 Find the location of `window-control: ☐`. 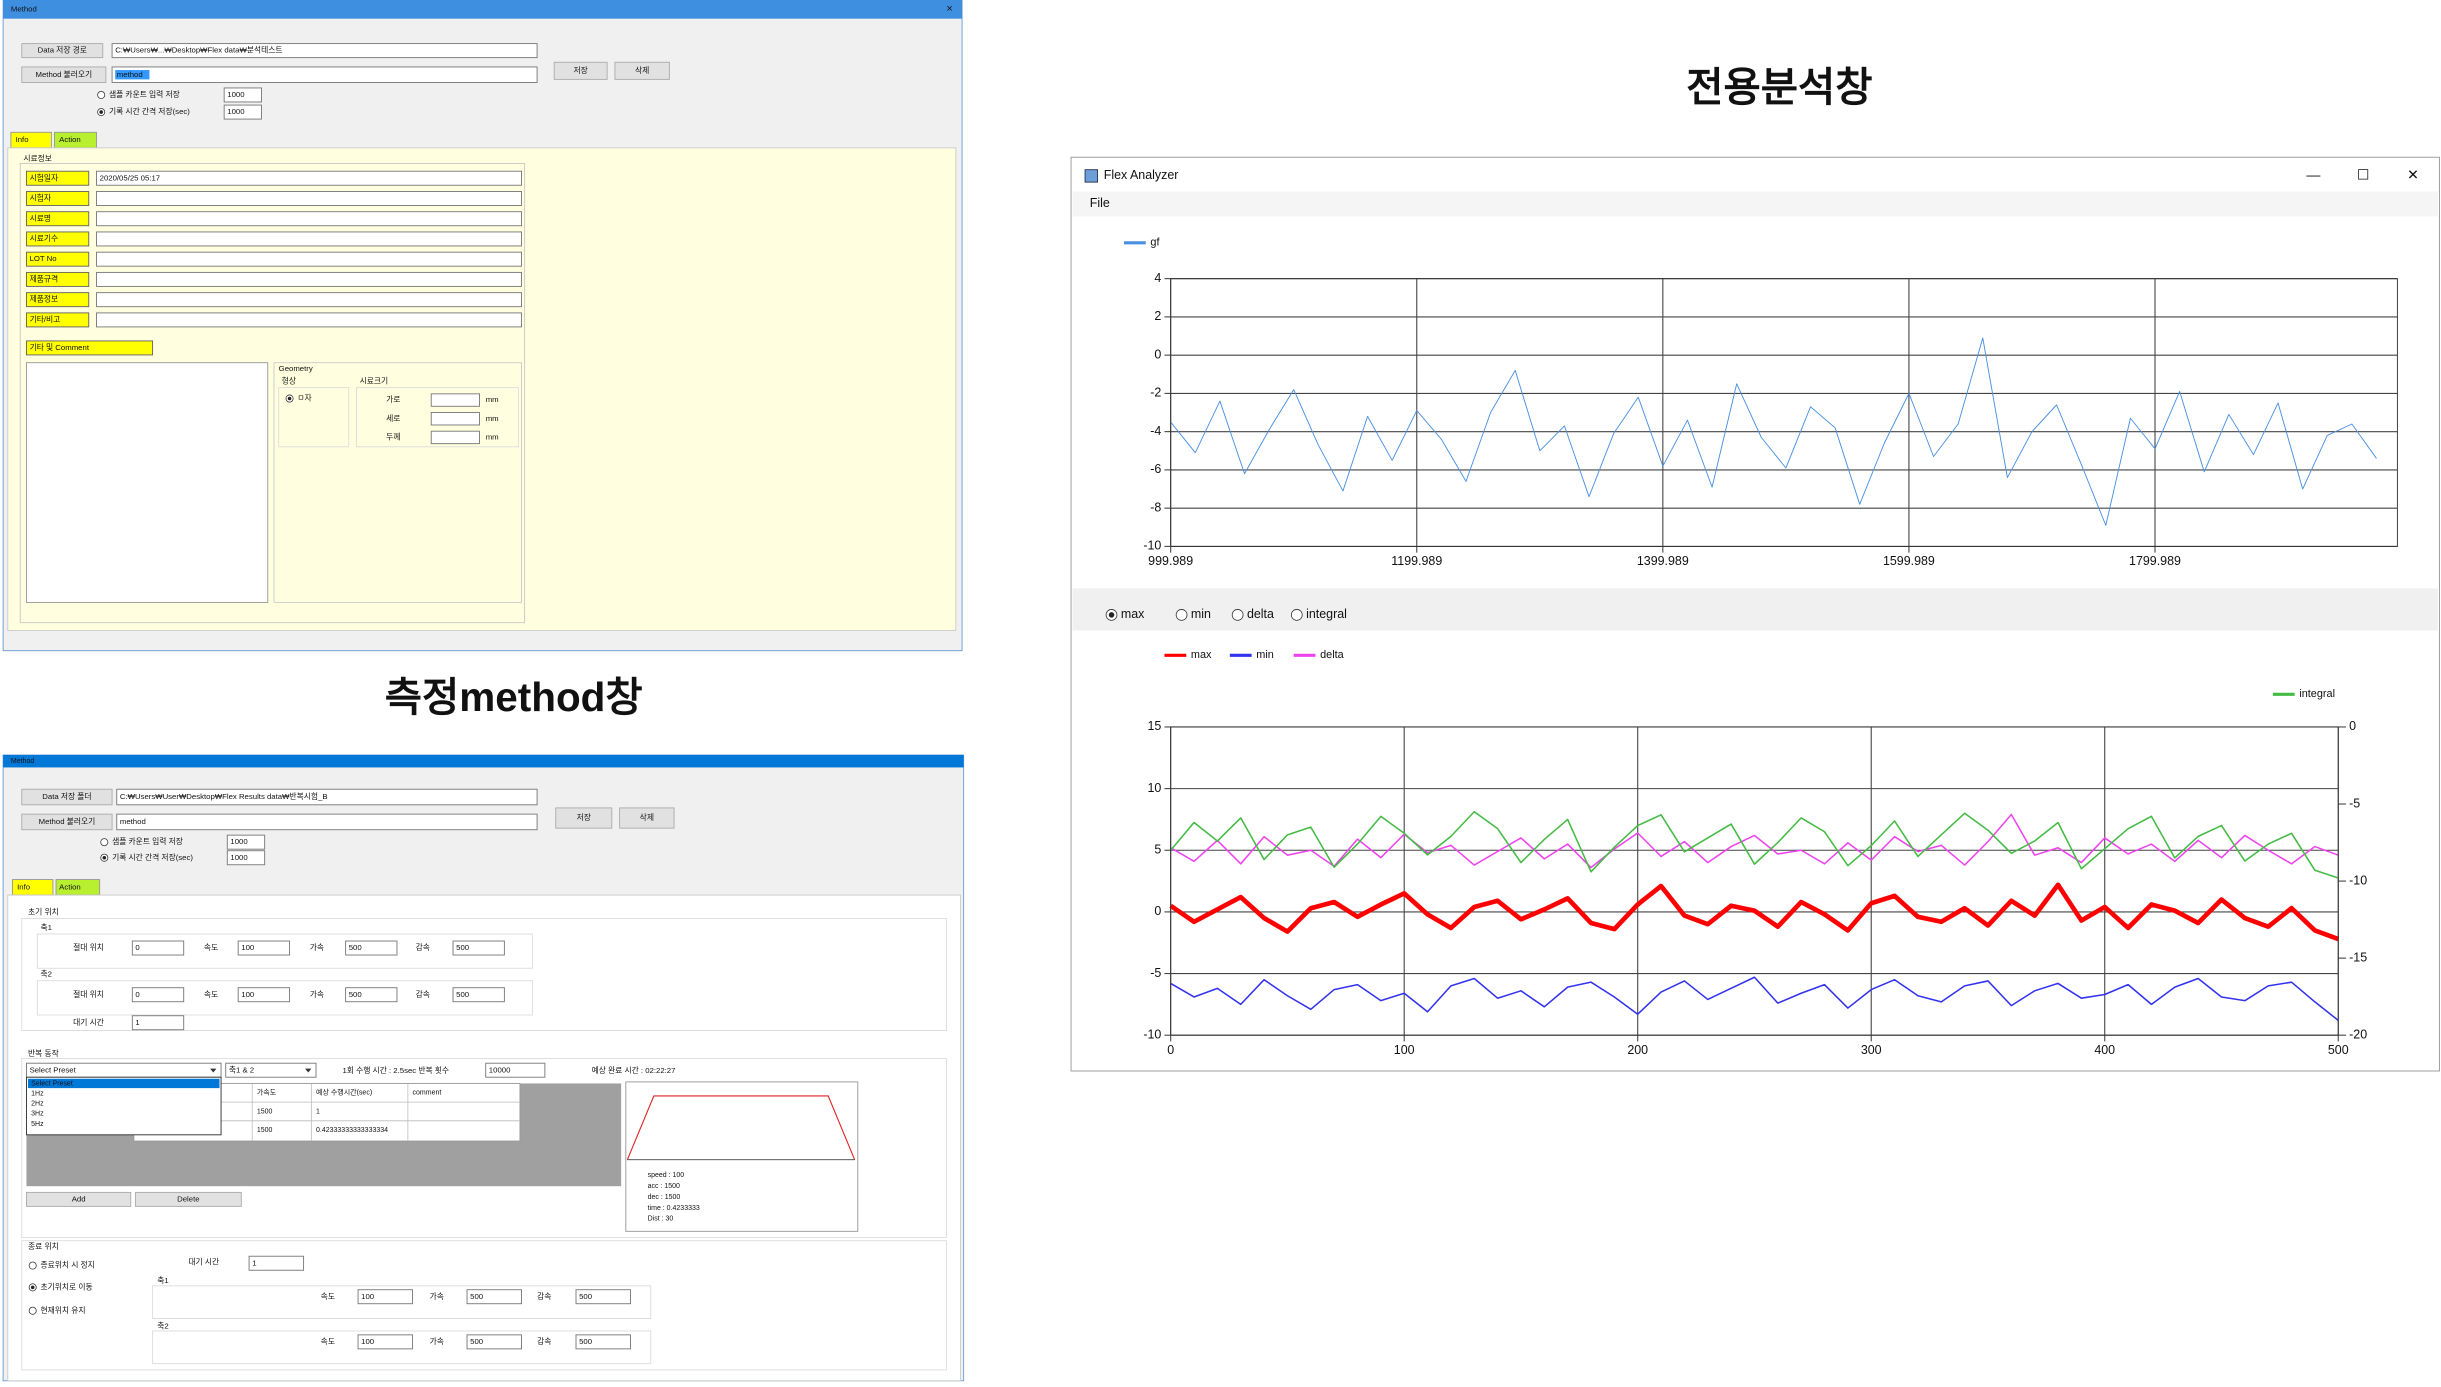

window-control: ☐ is located at coordinates (2363, 175).